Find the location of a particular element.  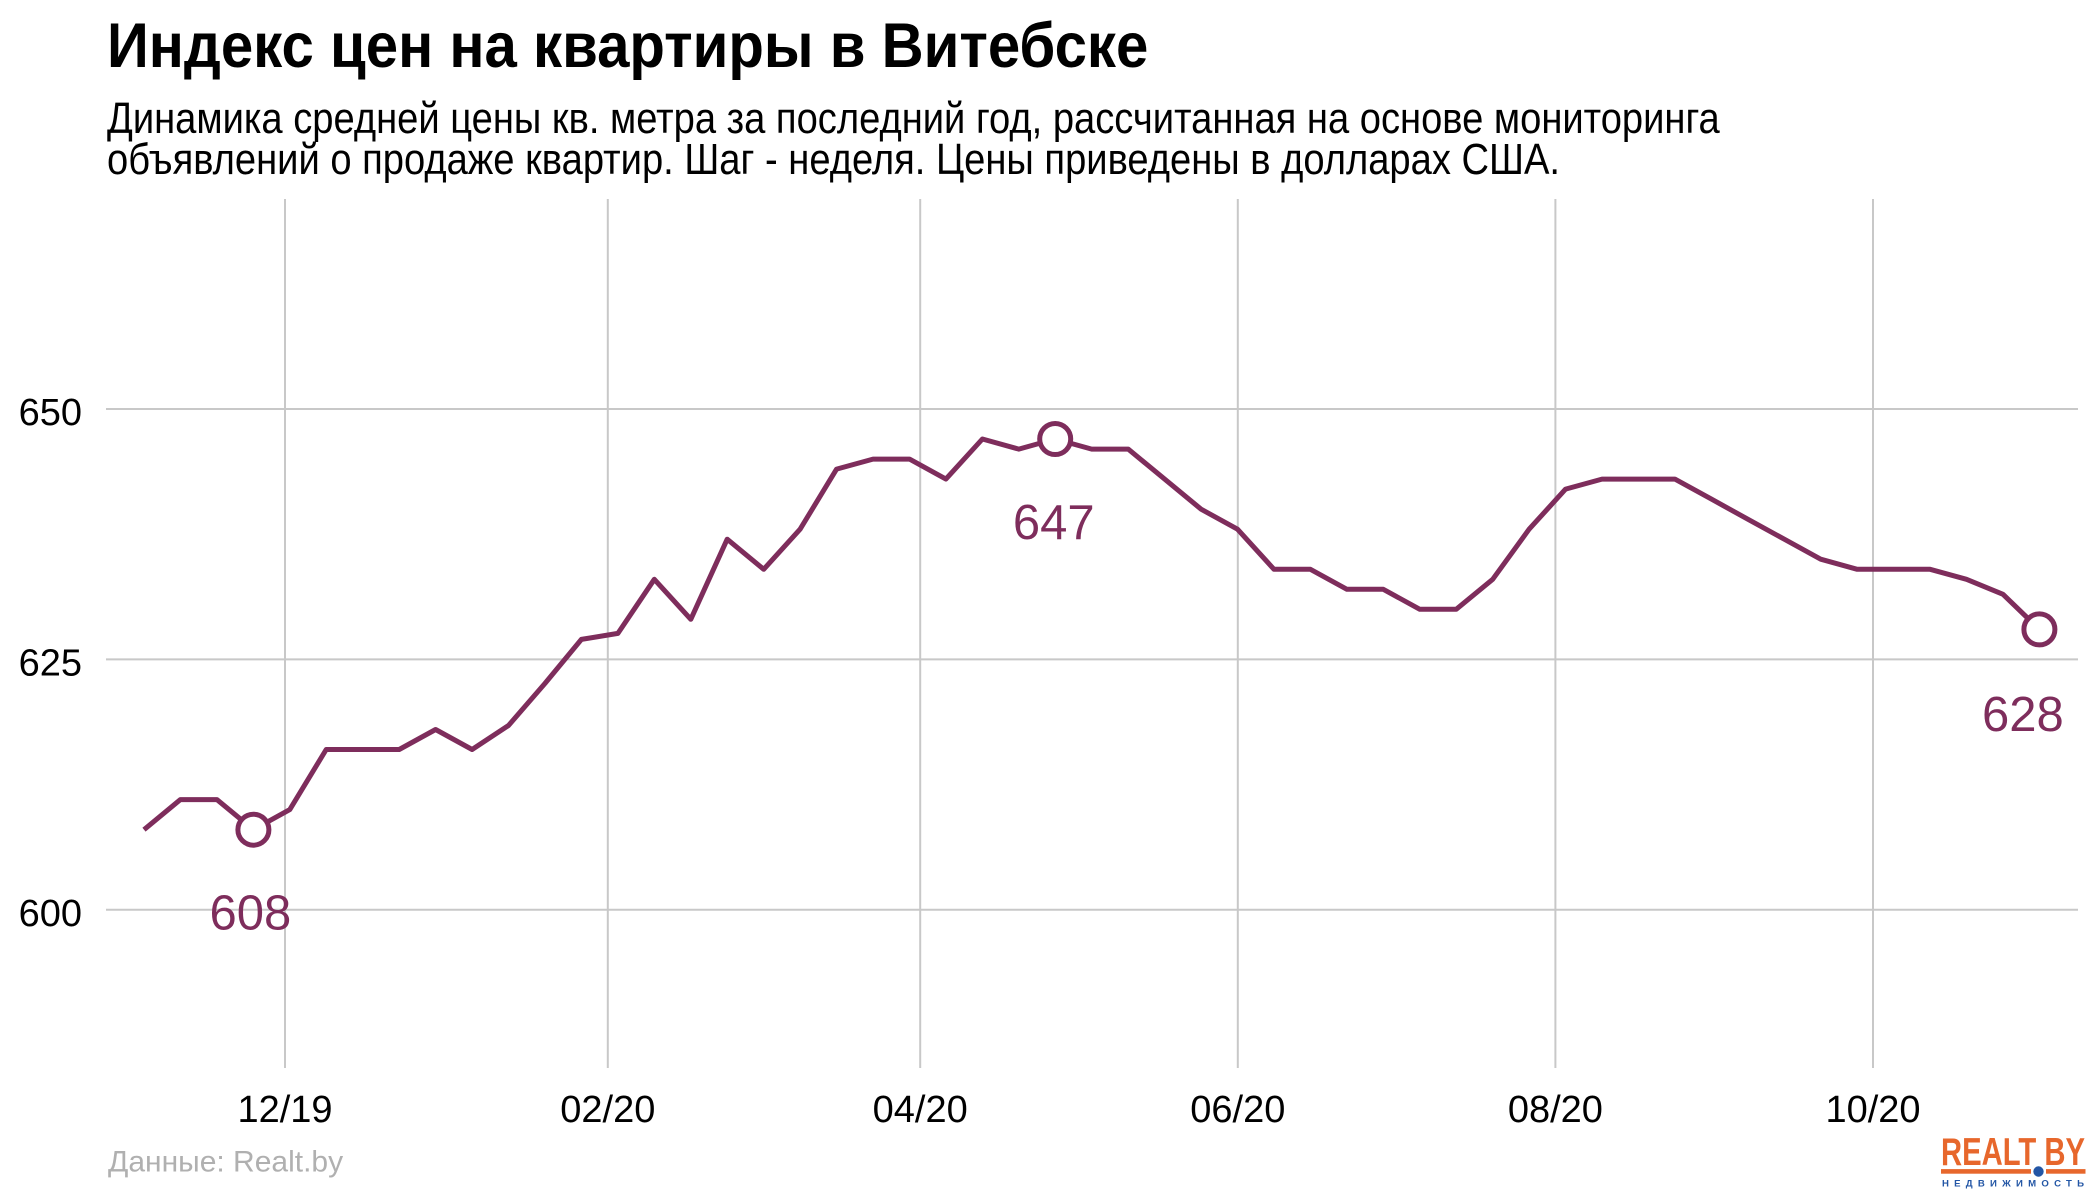

svg-text: 02/20 is located at coordinates (607, 1110).